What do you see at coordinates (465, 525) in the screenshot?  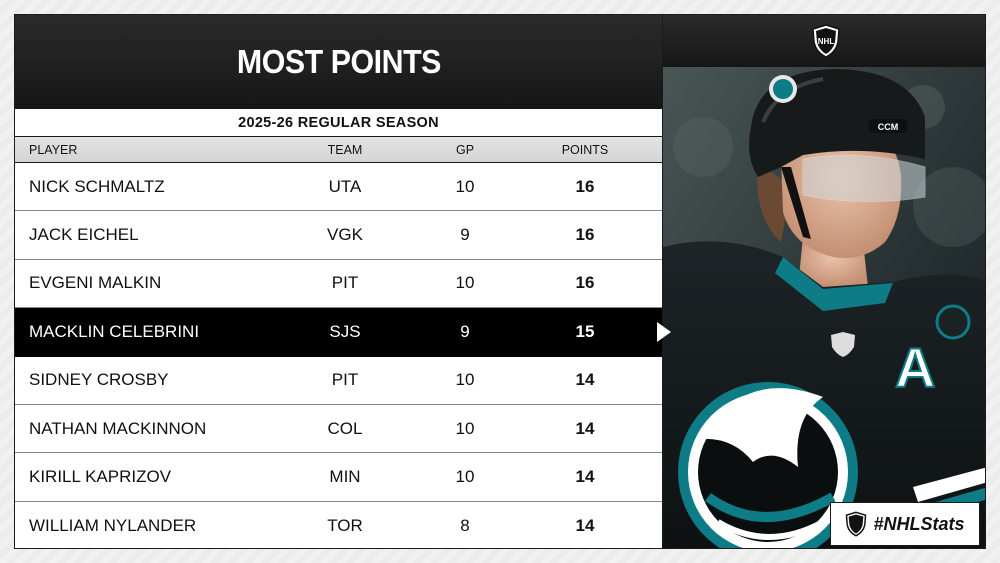 I see `games-played: 8` at bounding box center [465, 525].